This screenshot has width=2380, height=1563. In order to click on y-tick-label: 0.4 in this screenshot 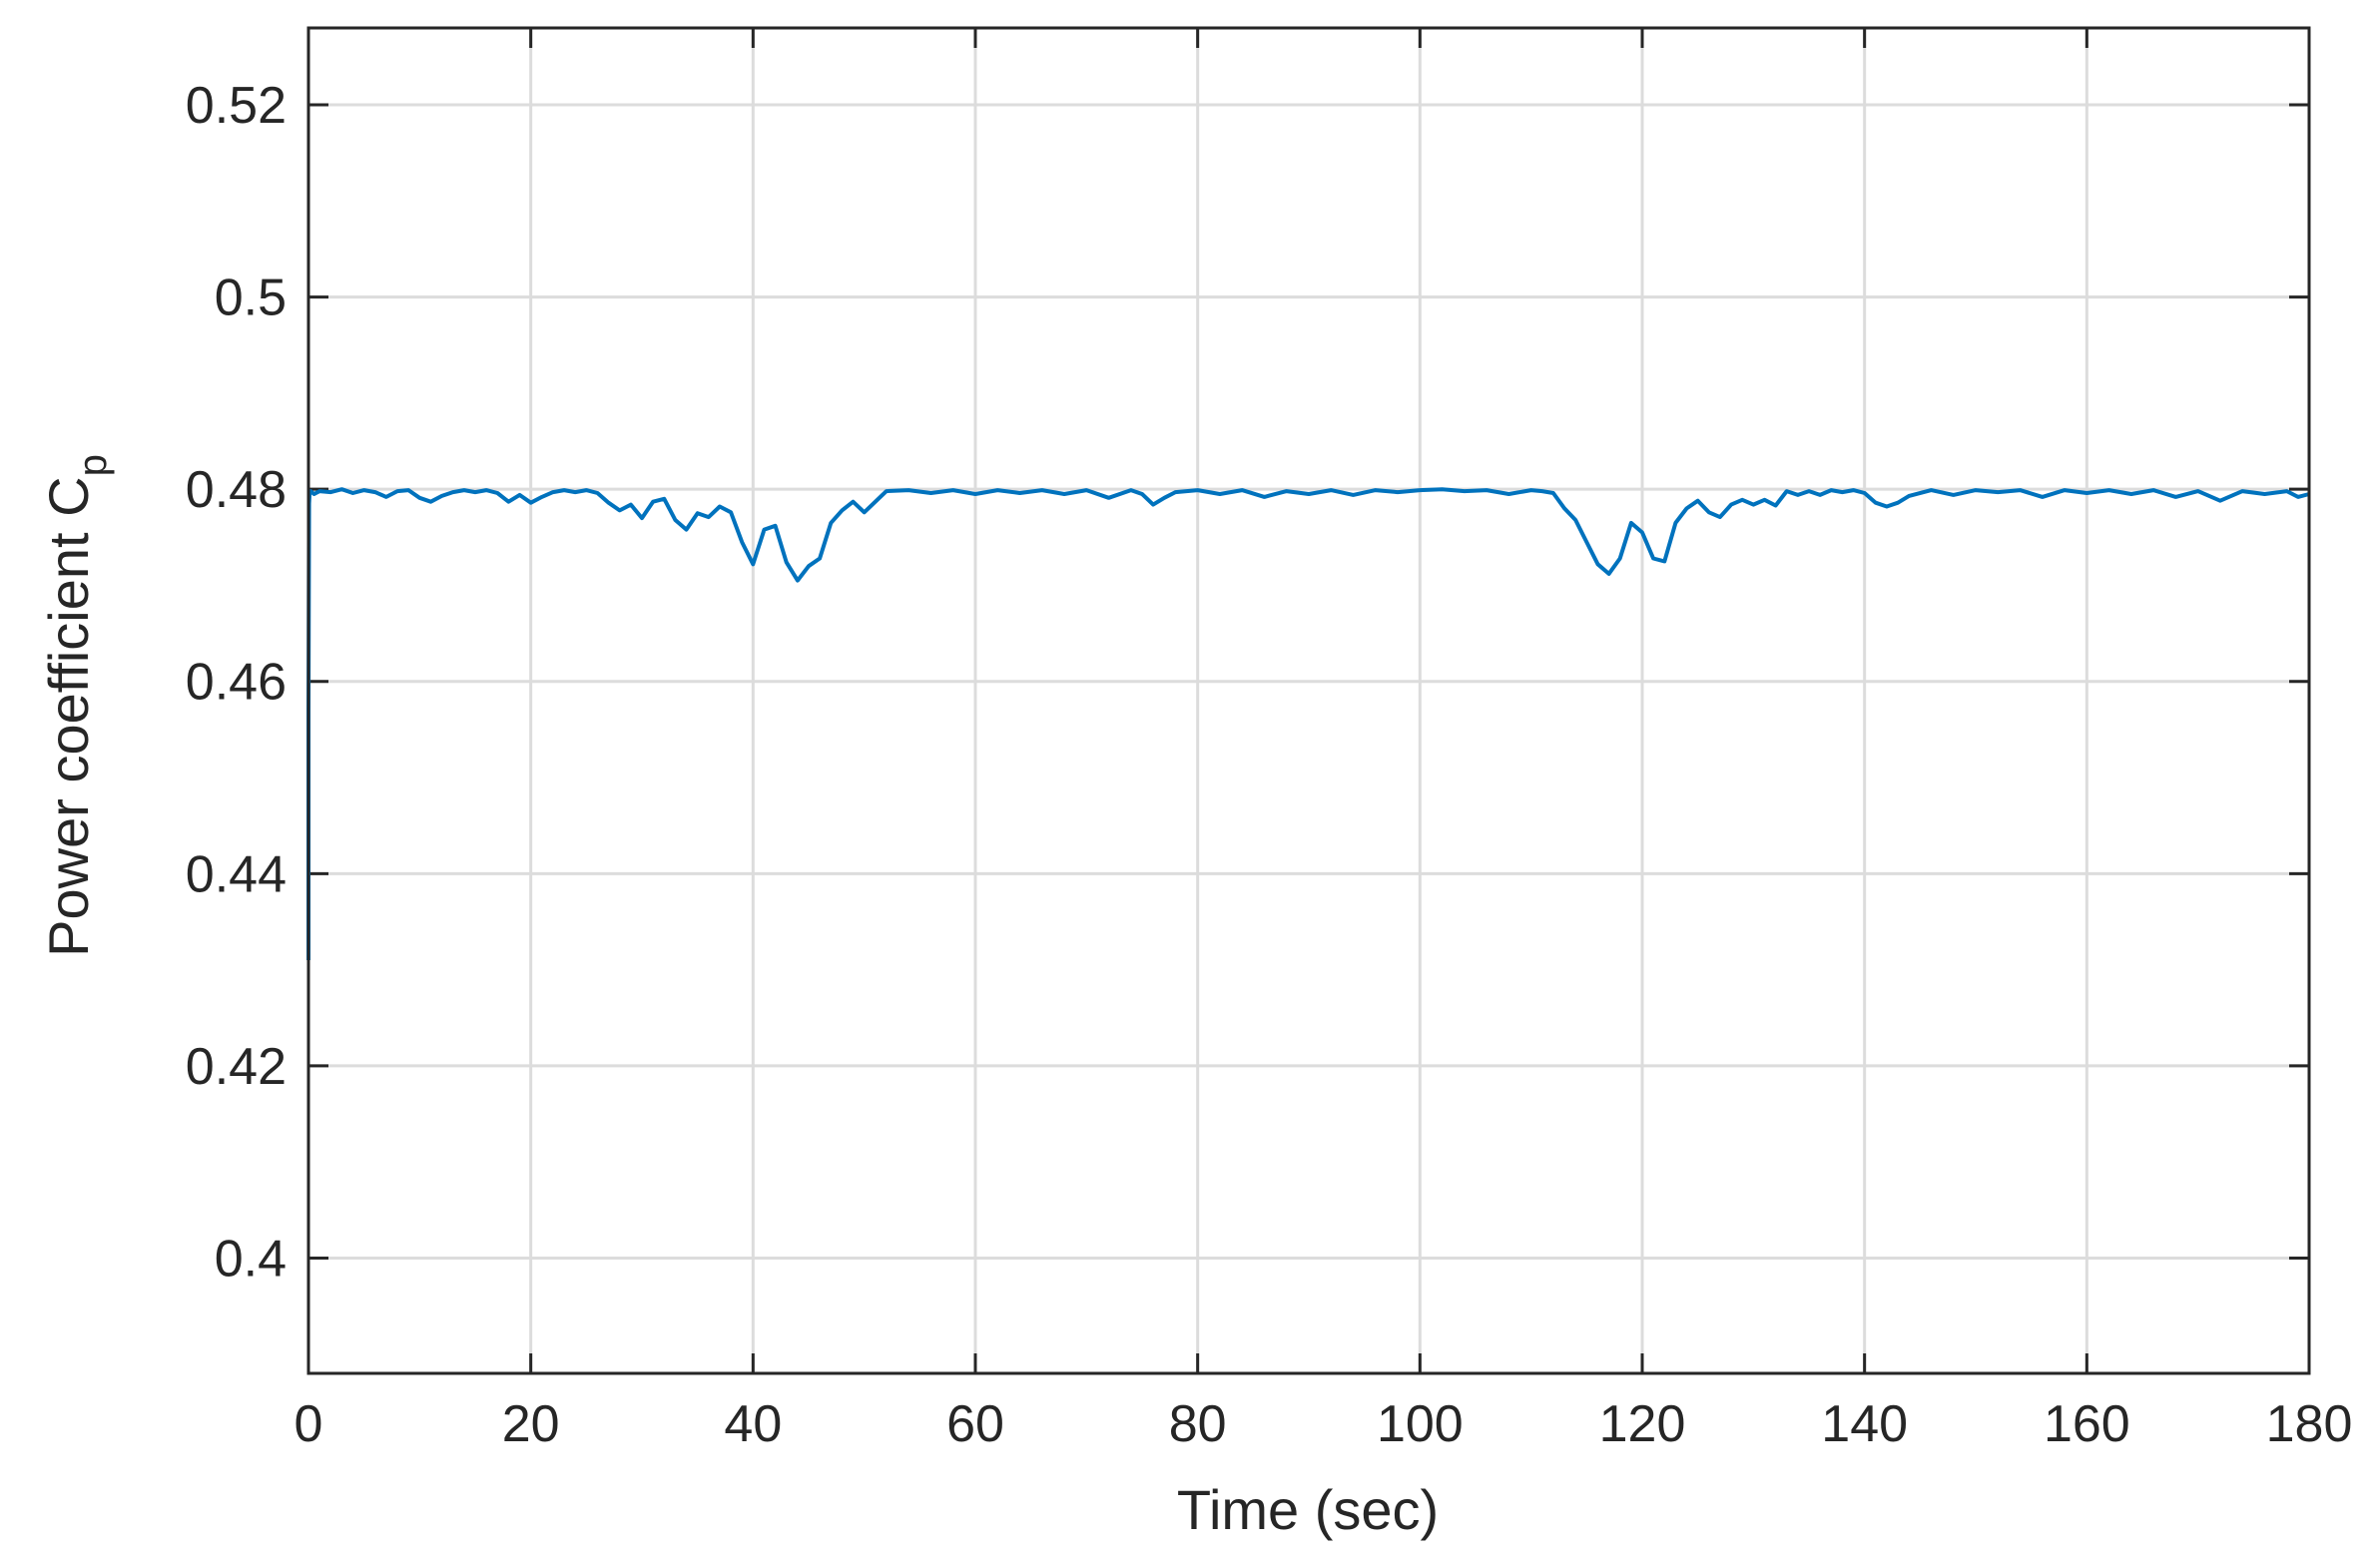, I will do `click(251, 1259)`.